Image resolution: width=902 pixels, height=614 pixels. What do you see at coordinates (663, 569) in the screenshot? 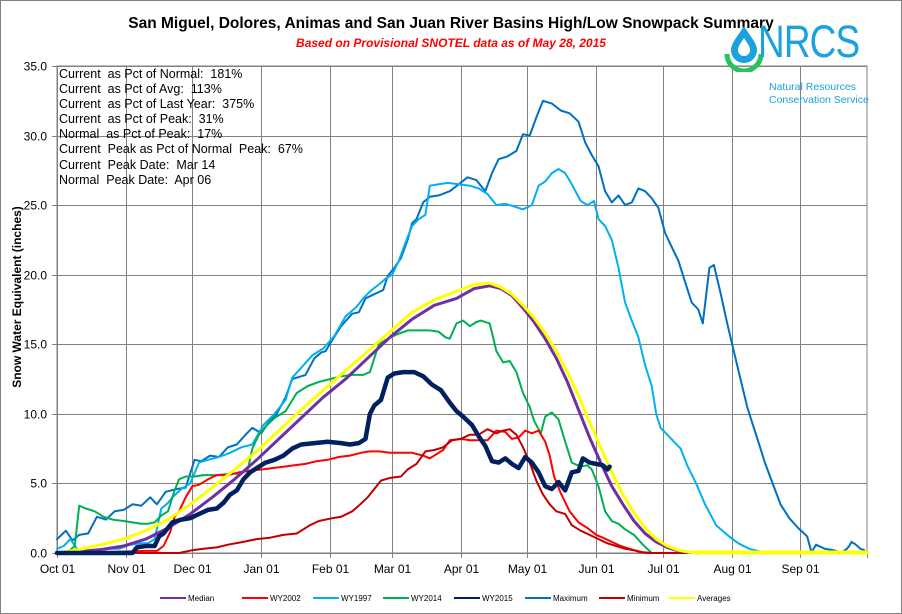
I see `x-tick-label: Jul 01` at bounding box center [663, 569].